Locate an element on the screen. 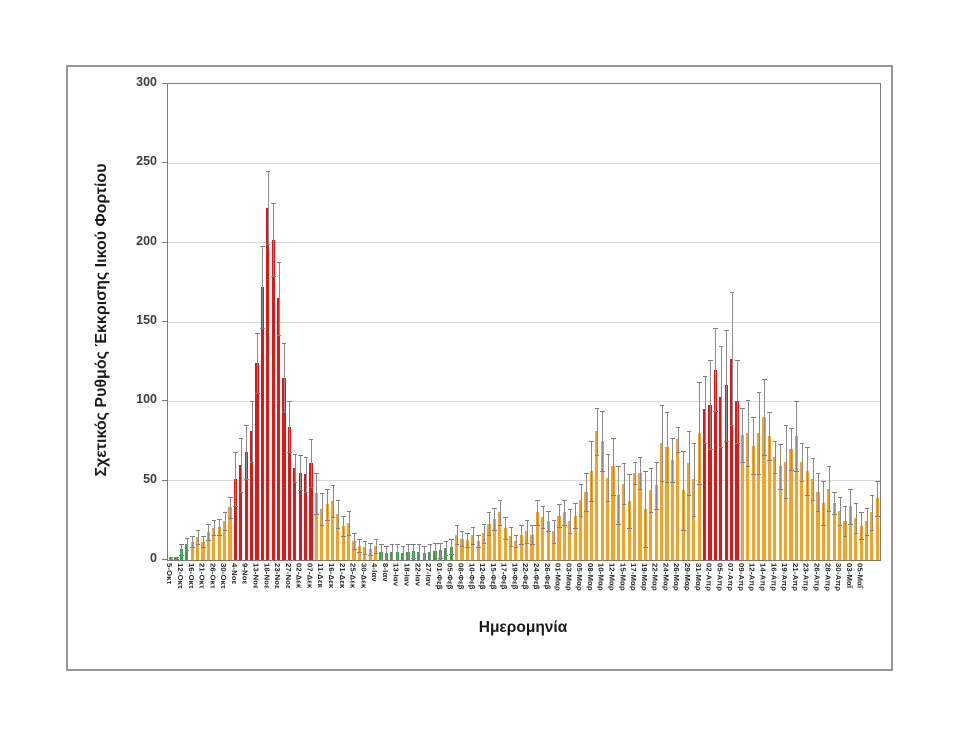 The height and width of the screenshot is (742, 960). x-tick-label: 16-Δεκ is located at coordinates (331, 576).